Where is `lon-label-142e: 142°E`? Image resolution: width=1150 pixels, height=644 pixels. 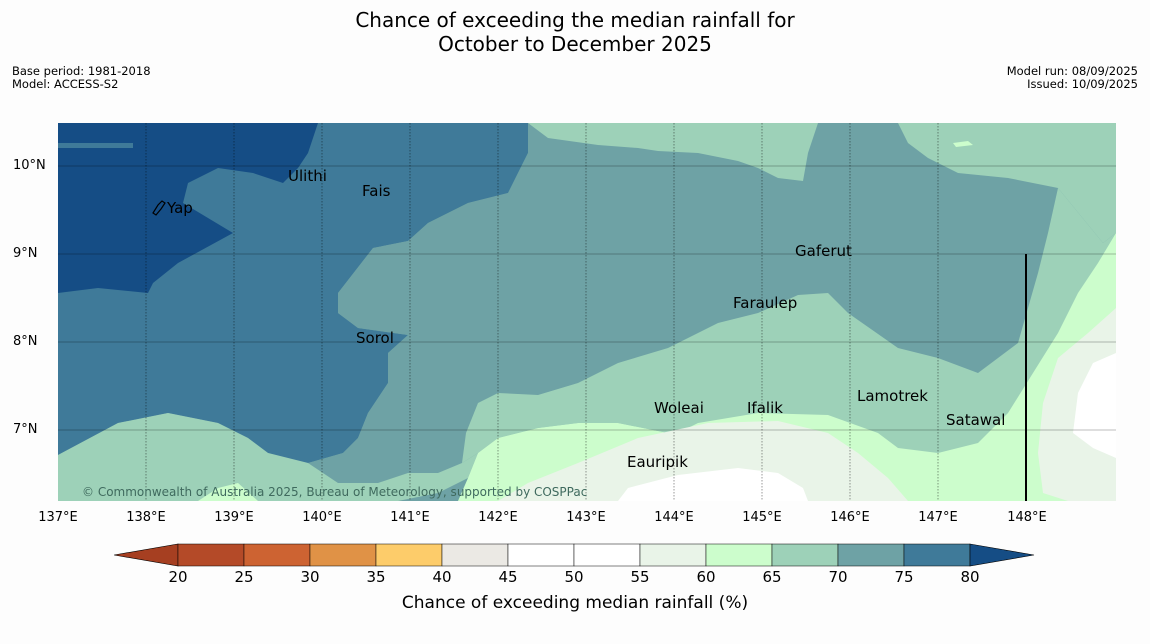
lon-label-142e: 142°E is located at coordinates (498, 517).